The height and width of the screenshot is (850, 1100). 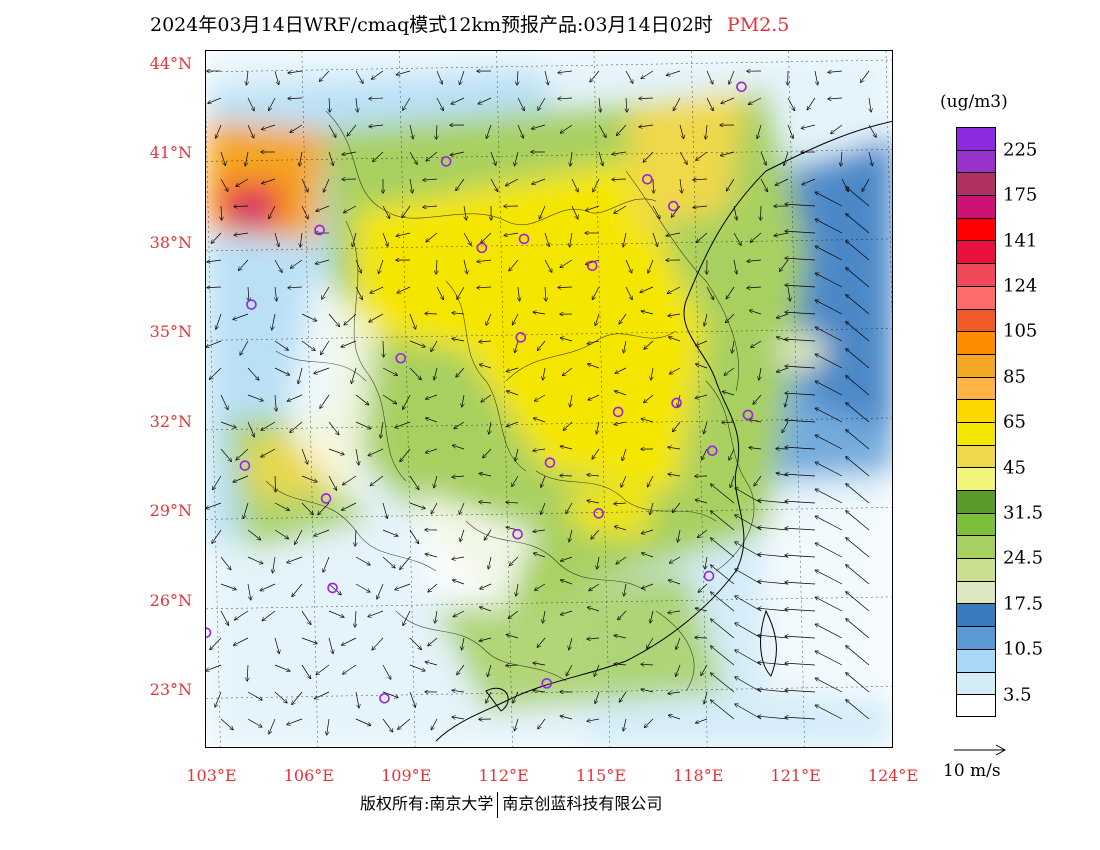 I want to click on legend-label: 175, so click(x=1020, y=195).